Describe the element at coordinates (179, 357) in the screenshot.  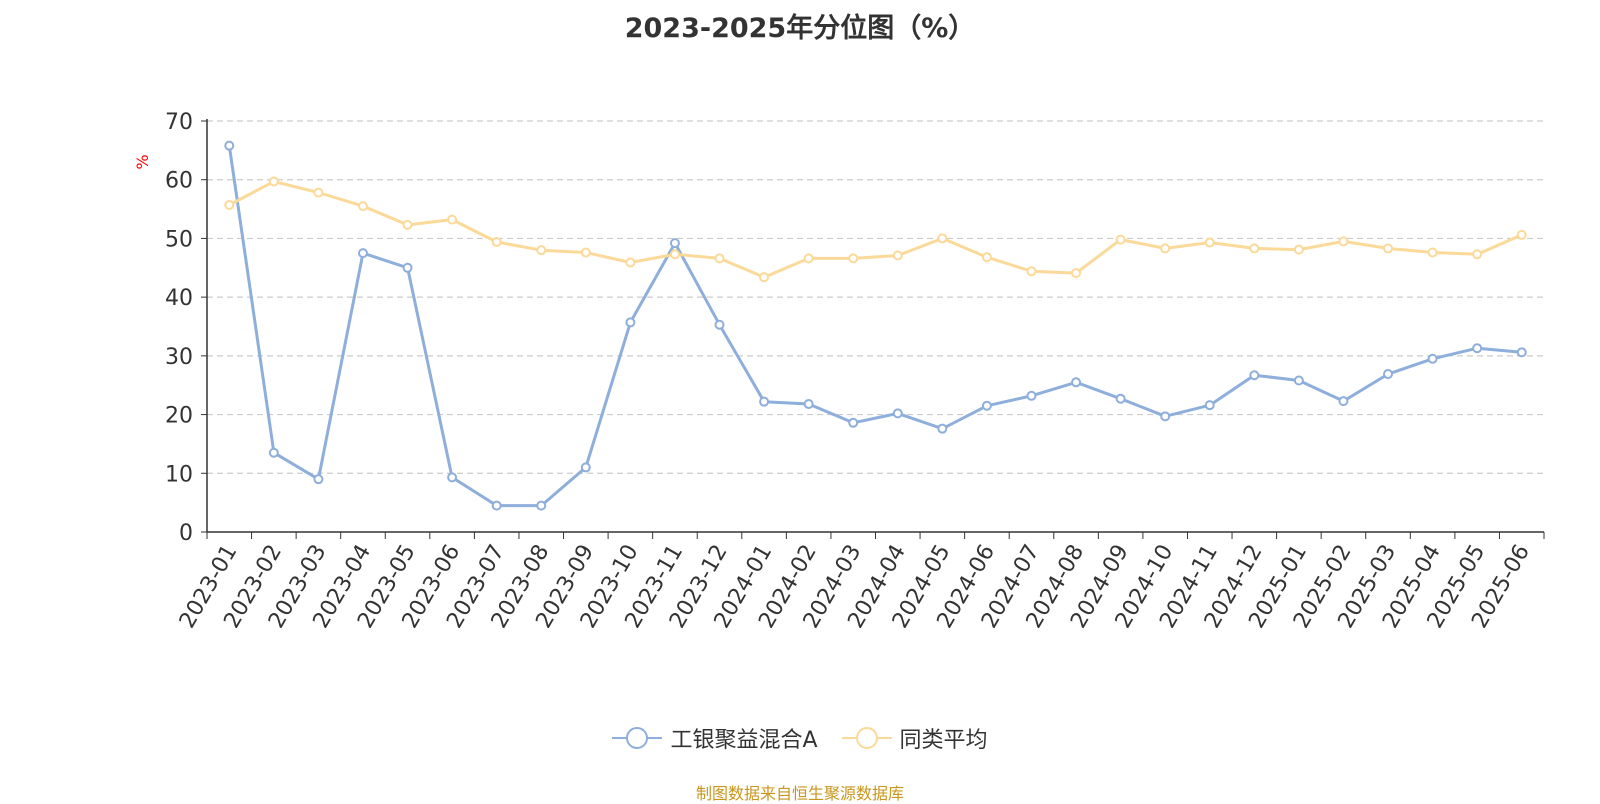
I see `y-tick-label: 30` at that location.